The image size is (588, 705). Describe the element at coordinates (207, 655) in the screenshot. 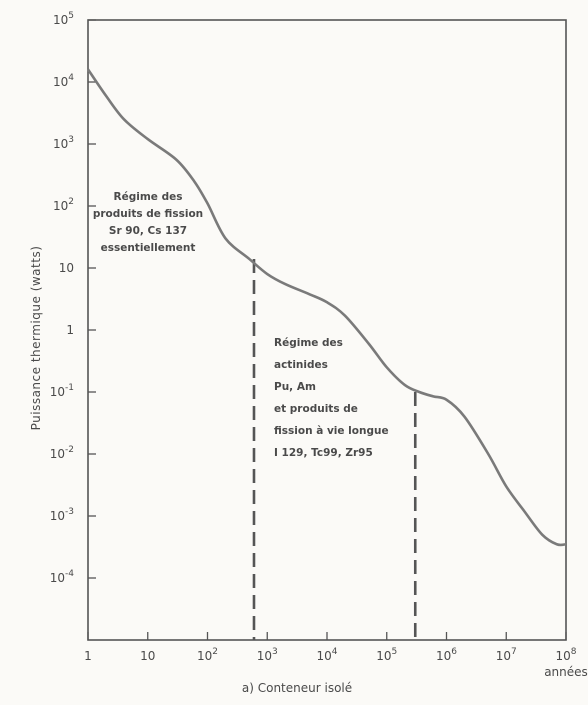

I see `x-tick-label: 10²` at that location.